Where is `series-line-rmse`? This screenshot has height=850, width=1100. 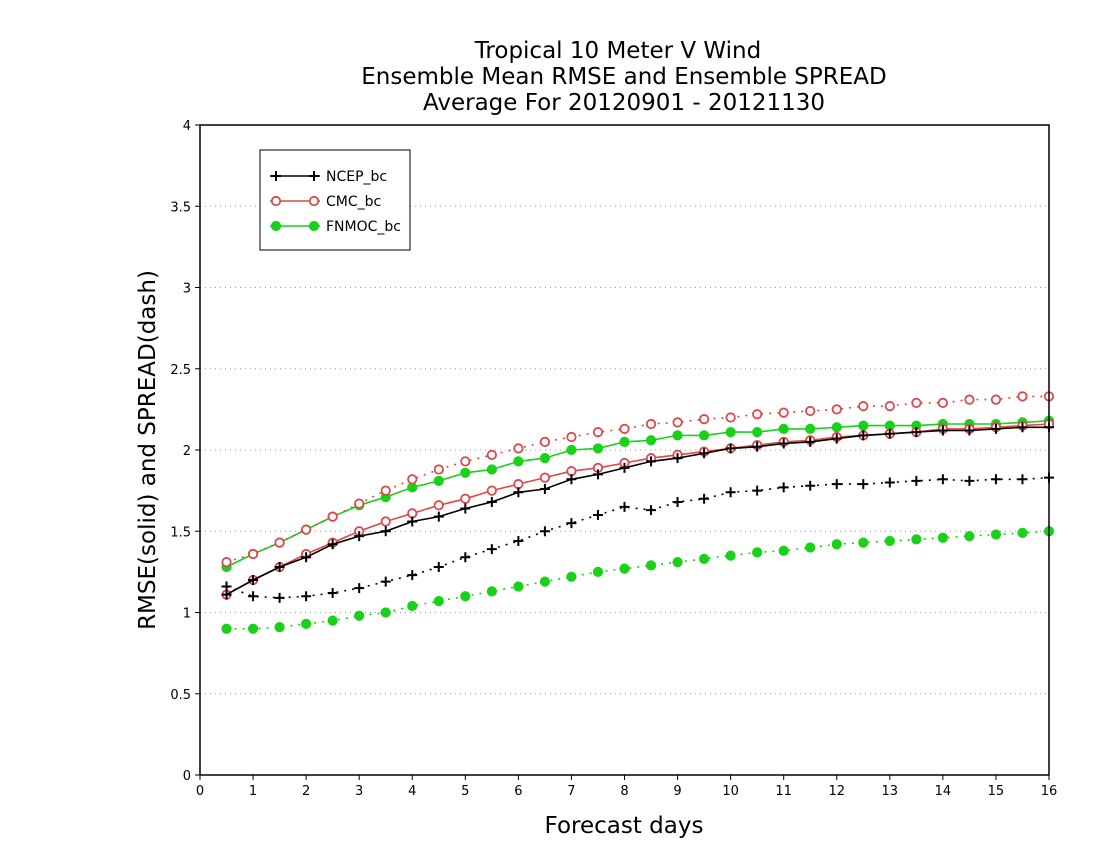 series-line-rmse is located at coordinates (638, 494).